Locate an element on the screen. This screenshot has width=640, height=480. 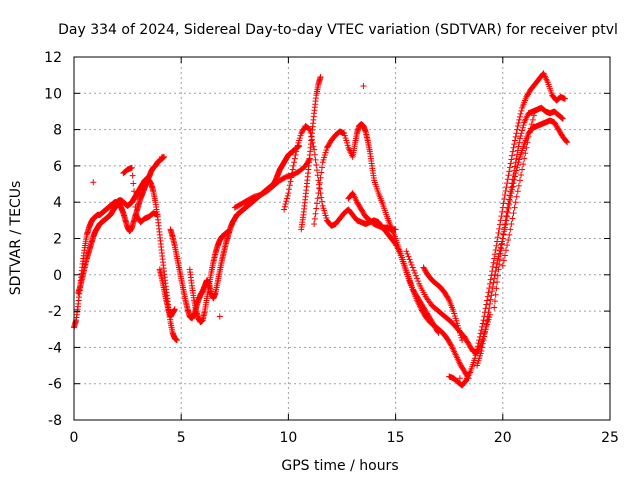
y-tick-label: -2 is located at coordinates (55, 312).